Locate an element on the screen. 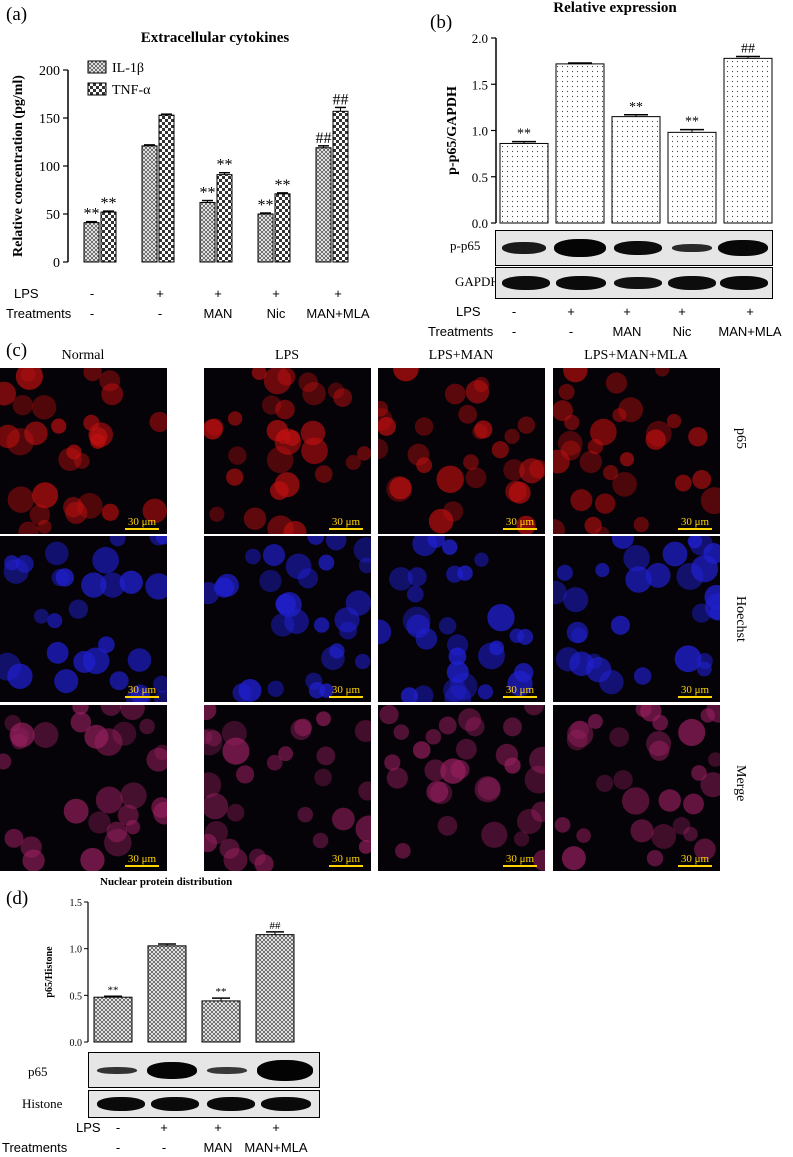  legend-label: IL-1β is located at coordinates (128, 68).